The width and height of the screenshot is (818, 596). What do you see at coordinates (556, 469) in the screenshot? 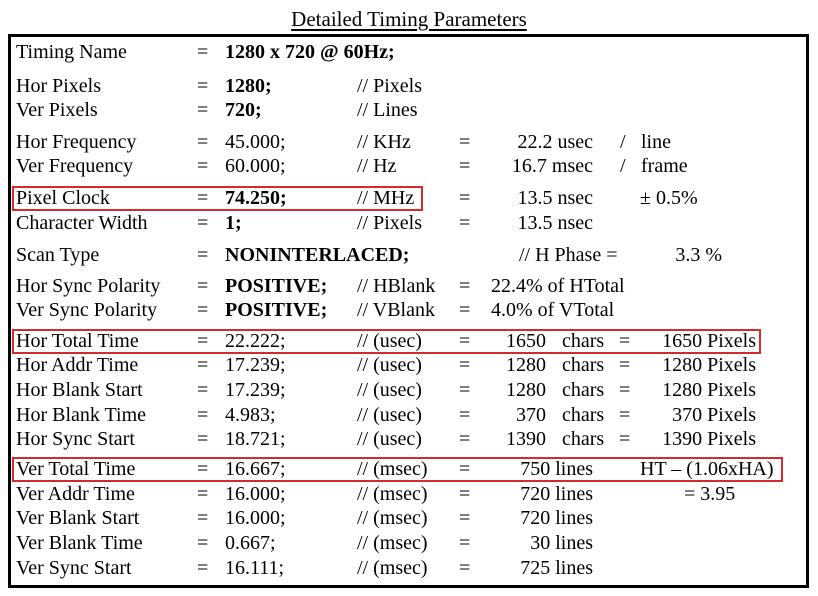
I see `derived-value: 750 lines` at bounding box center [556, 469].